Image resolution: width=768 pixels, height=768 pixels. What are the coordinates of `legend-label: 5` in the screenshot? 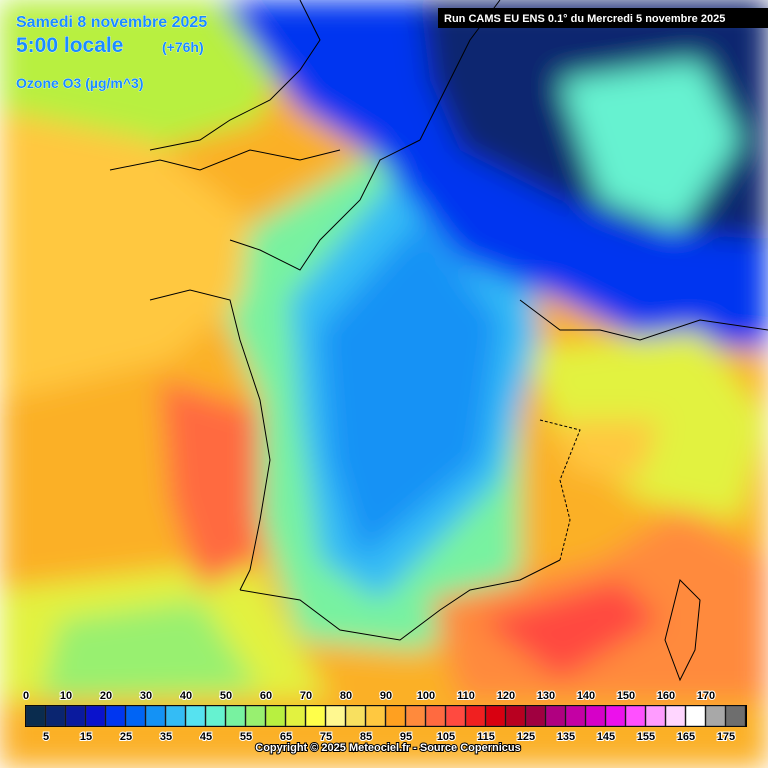 It's located at (46, 737).